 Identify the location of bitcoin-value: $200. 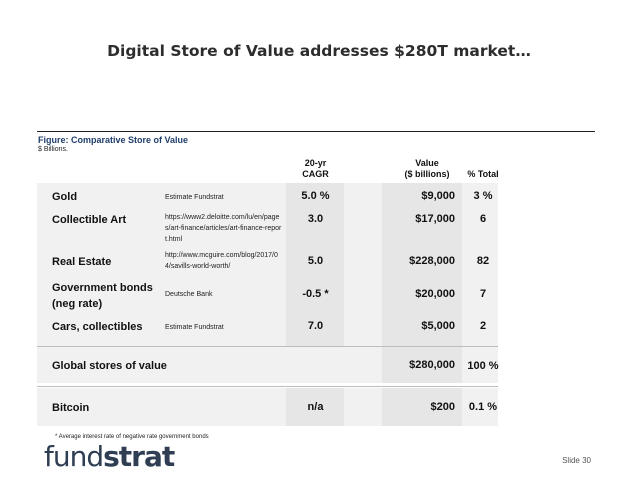
(442, 407).